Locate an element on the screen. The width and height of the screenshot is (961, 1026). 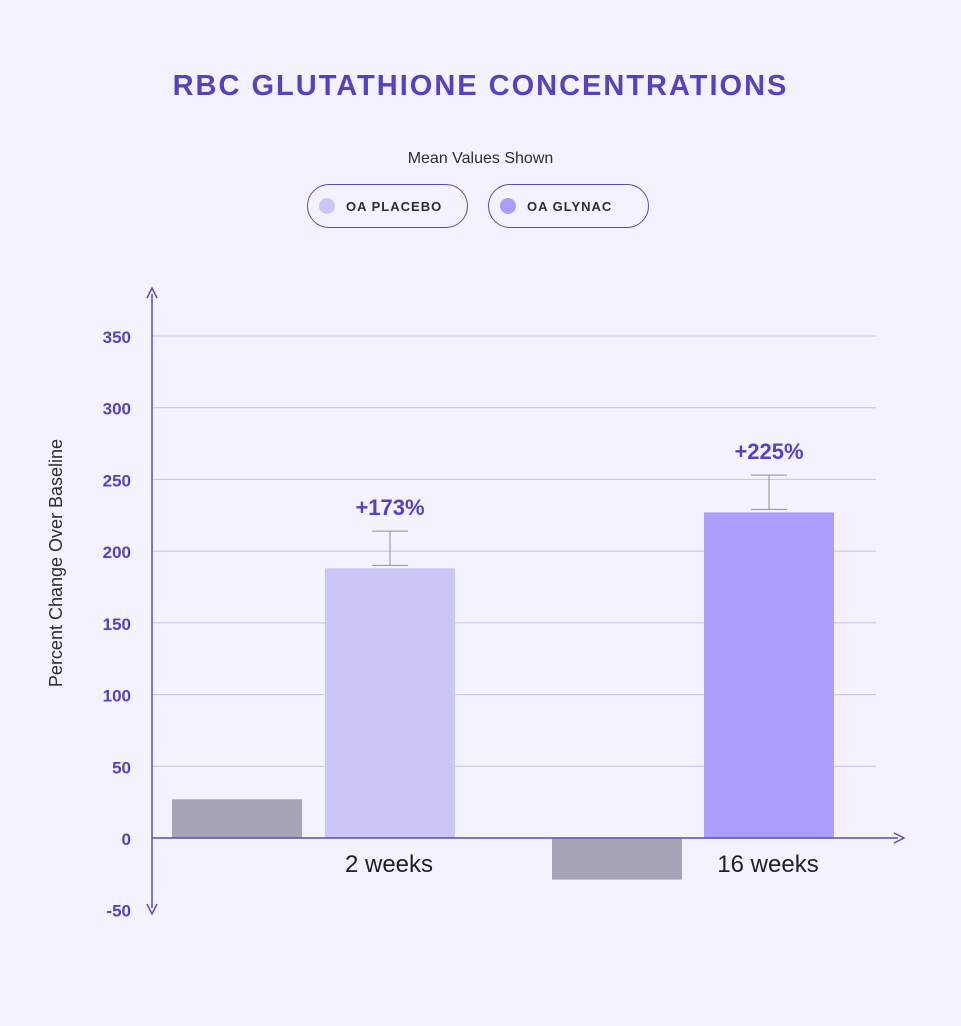
chart-subtitle: Mean Values Shown is located at coordinates (480, 158).